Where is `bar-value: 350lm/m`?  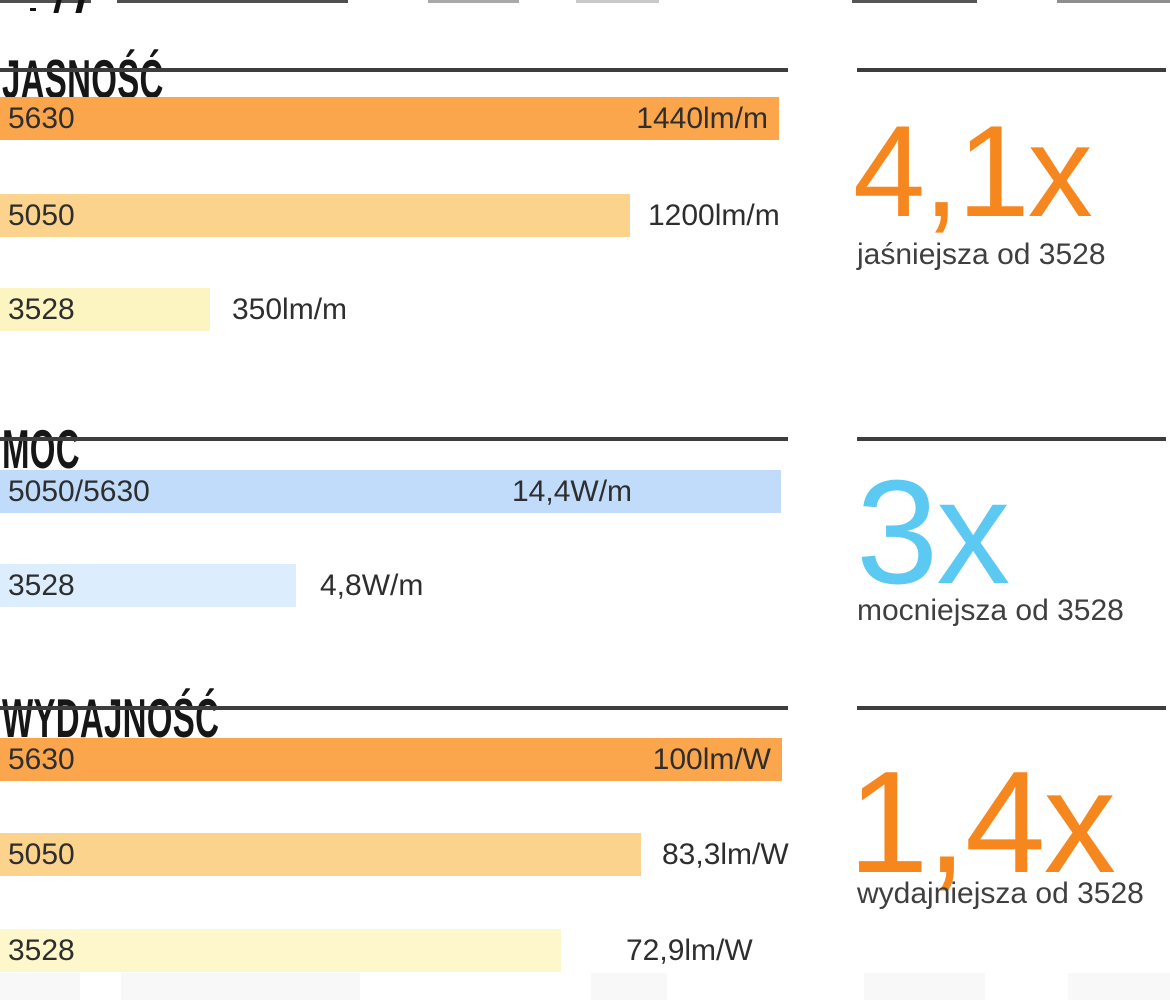 bar-value: 350lm/m is located at coordinates (290, 309).